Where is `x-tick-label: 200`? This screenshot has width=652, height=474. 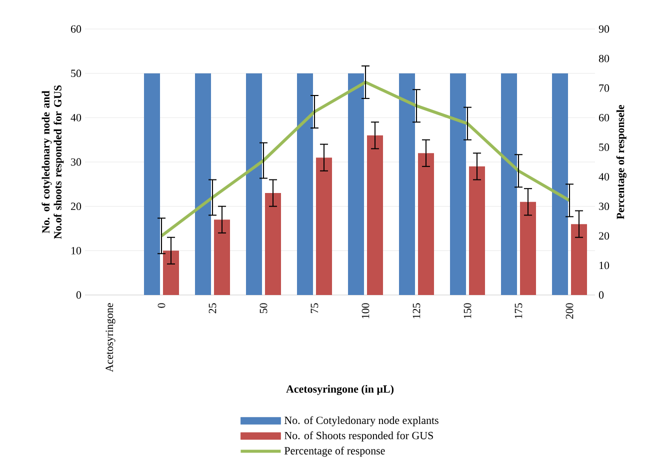
x-tick-label: 200 is located at coordinates (570, 311).